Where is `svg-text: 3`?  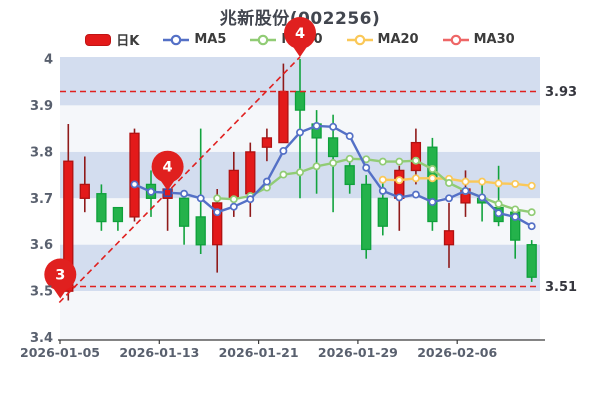 svg-text: 3 is located at coordinates (60, 276).